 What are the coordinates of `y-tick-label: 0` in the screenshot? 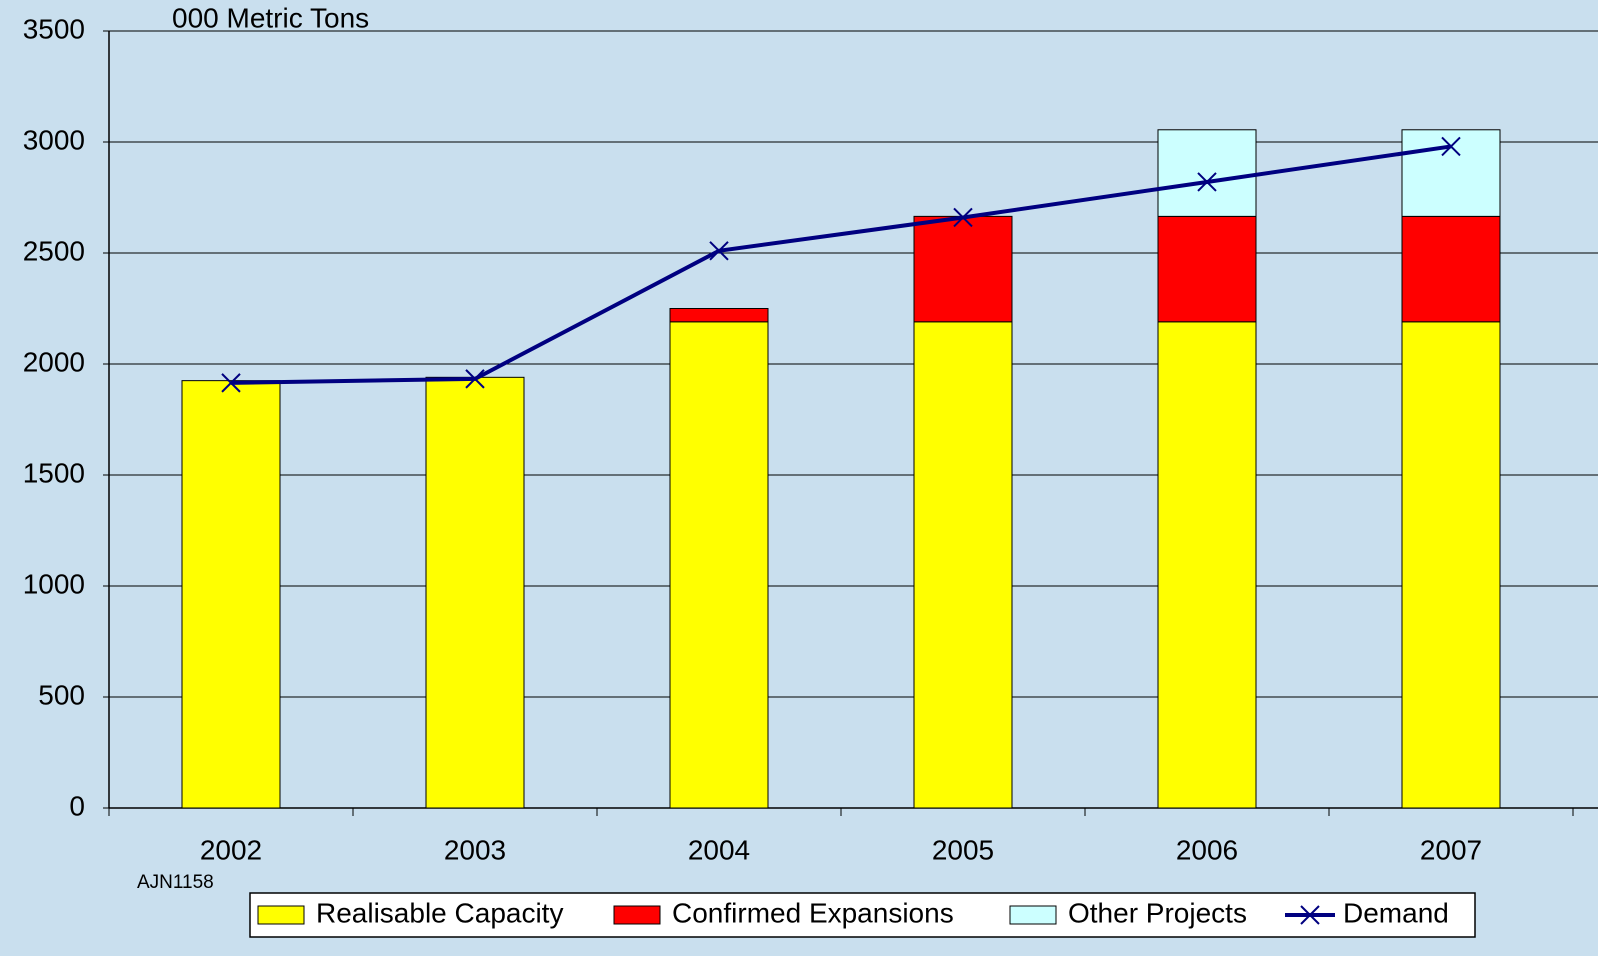 It's located at (77, 805).